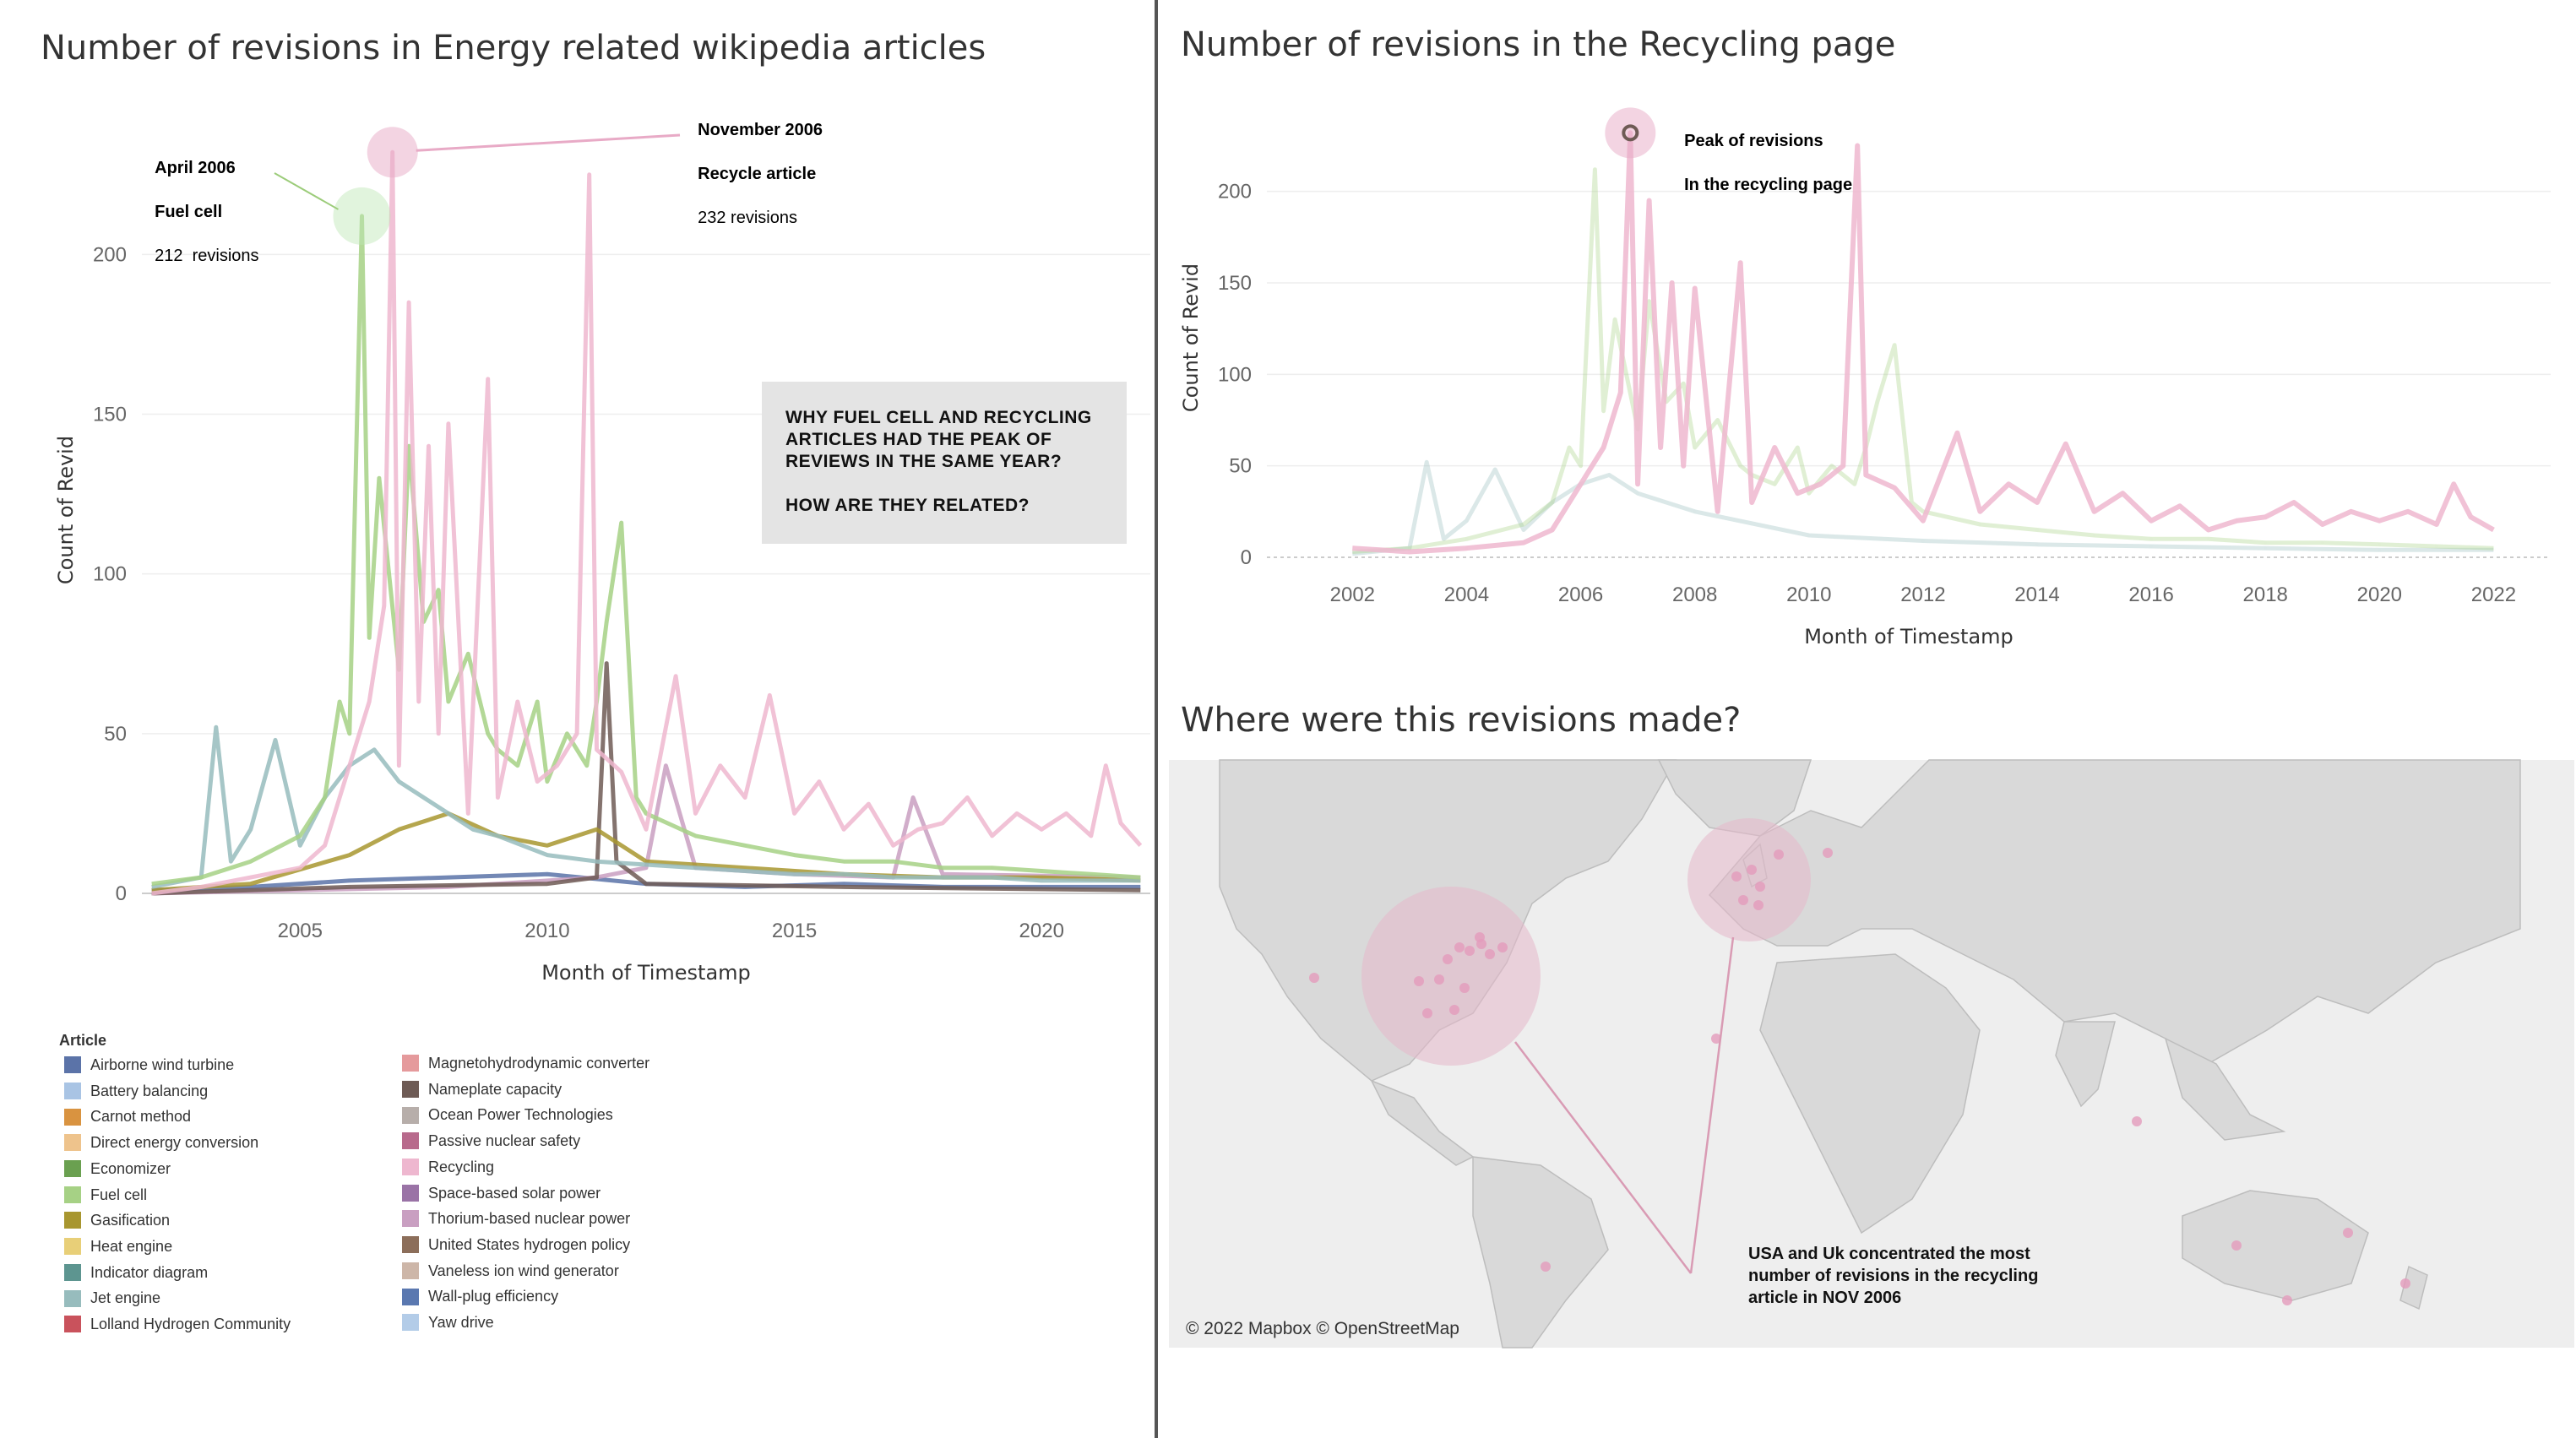 This screenshot has height=1438, width=2576. What do you see at coordinates (177, 1326) in the screenshot?
I see `legend-item: Lolland Hydrogen Community` at bounding box center [177, 1326].